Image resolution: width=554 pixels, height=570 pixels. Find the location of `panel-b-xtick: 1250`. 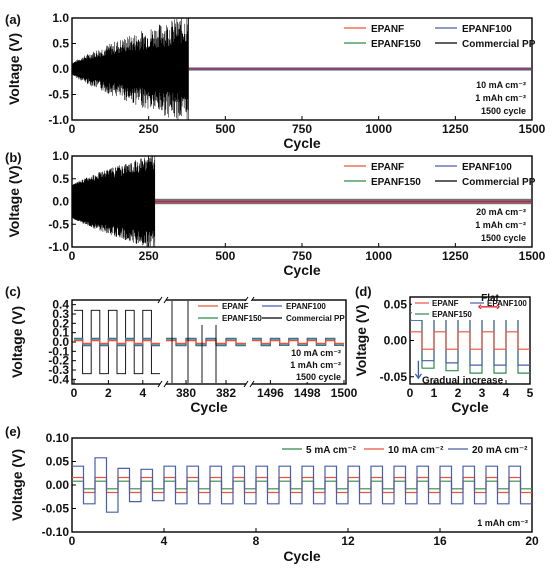

panel-b-xtick: 1250 is located at coordinates (455, 256).